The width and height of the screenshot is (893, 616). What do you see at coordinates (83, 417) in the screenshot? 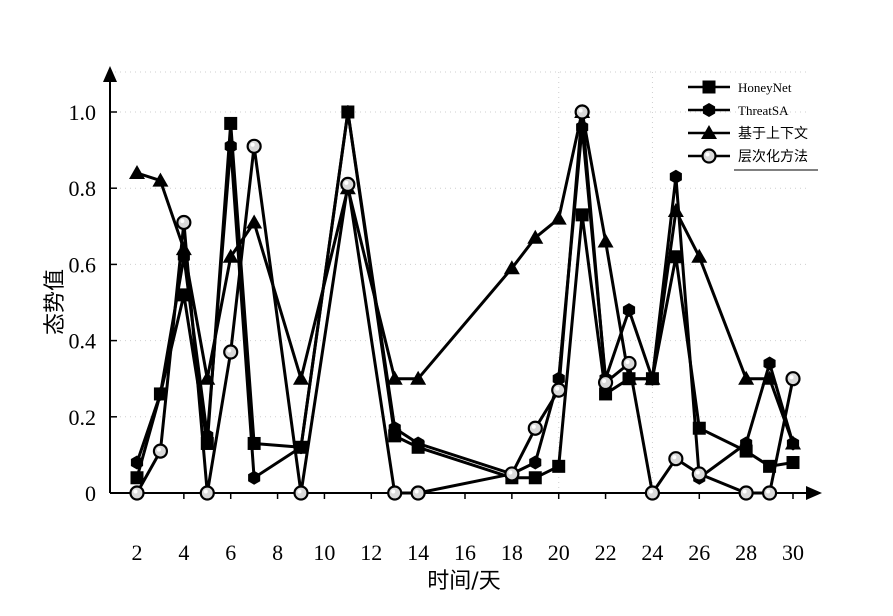
I see `y-tick-label: 0.2` at bounding box center [83, 417].